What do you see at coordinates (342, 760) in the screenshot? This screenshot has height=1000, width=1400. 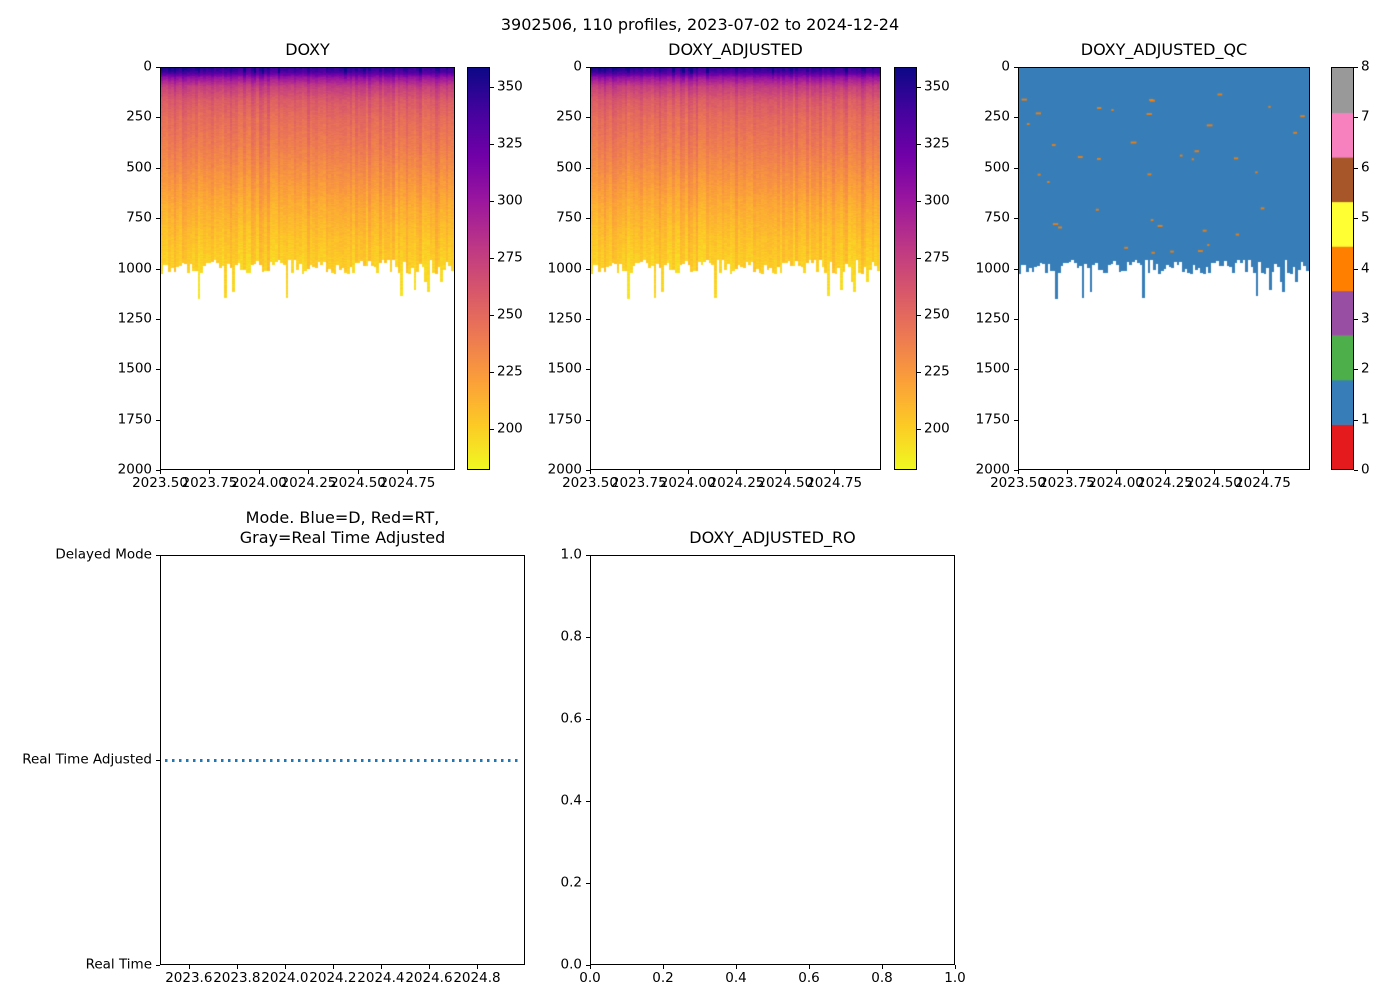 I see `mode-series-line` at bounding box center [342, 760].